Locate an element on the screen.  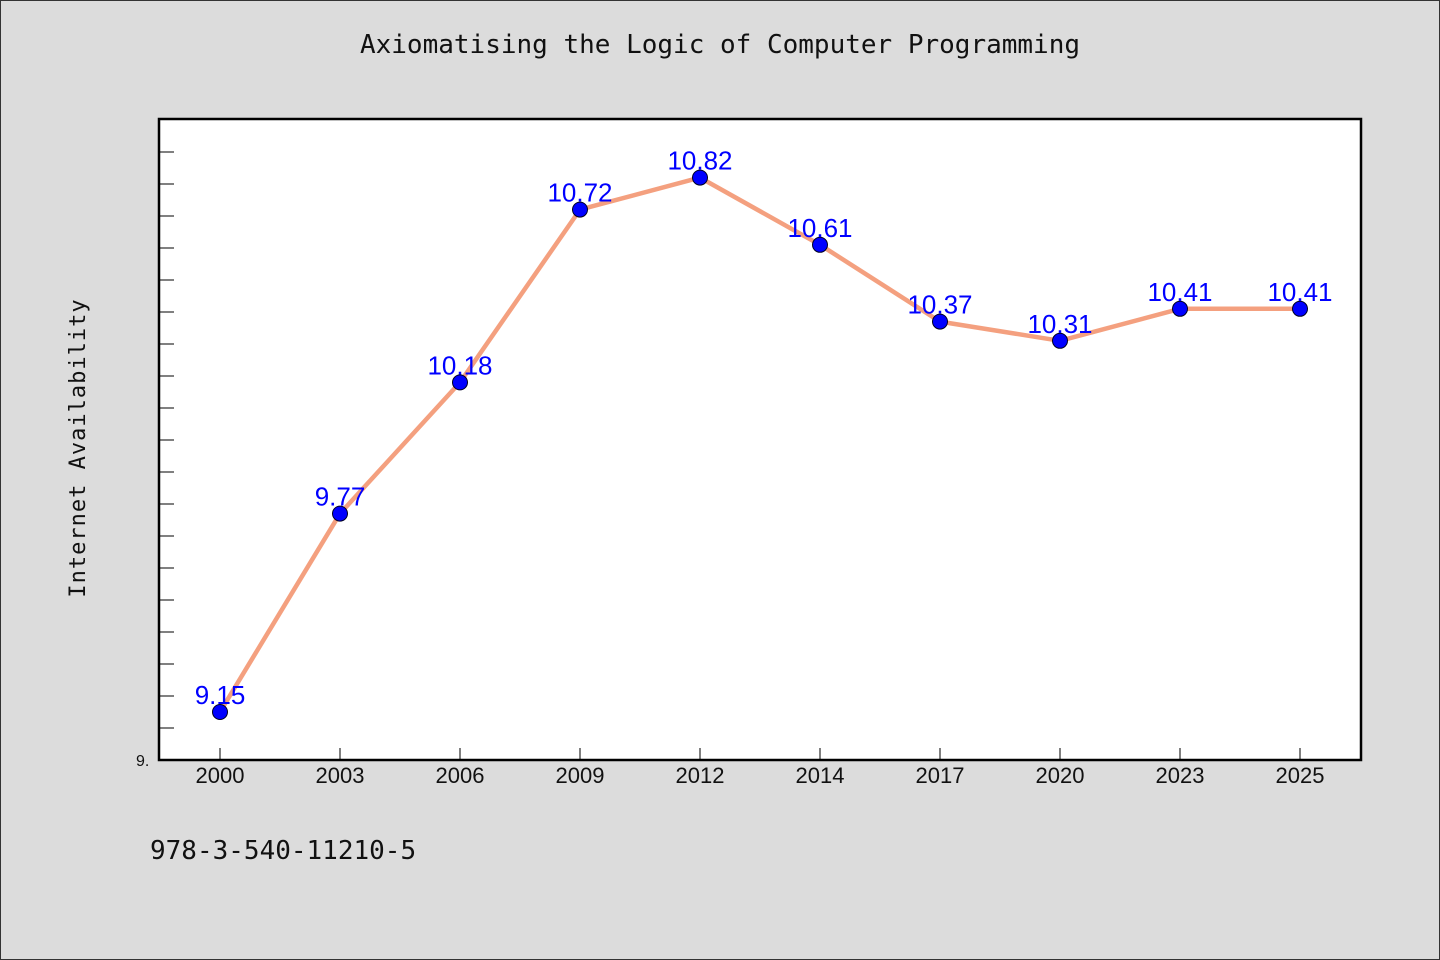
x-tick-label: 2009 is located at coordinates (580, 775).